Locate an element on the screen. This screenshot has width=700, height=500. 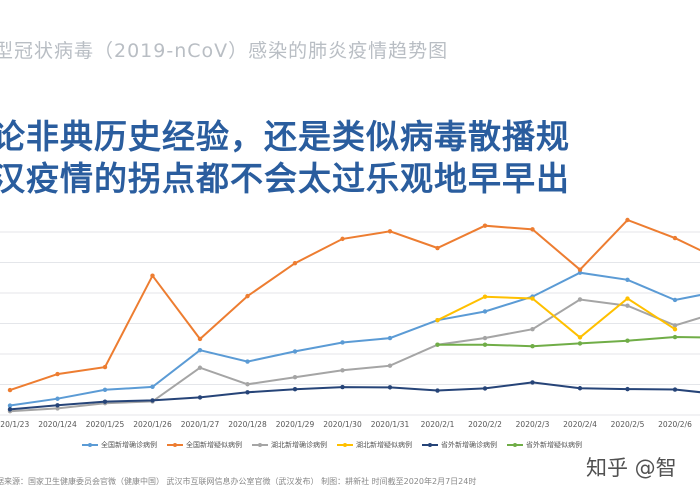
x-tick-label: 2020/2/1 is located at coordinates (438, 424).